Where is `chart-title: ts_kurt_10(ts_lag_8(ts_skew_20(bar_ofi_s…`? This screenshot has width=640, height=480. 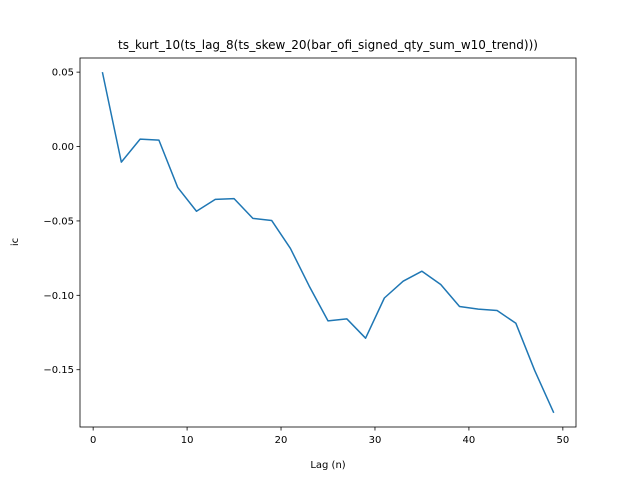
chart-title: ts_kurt_10(ts_lag_8(ts_skew_20(bar_ofi_s… is located at coordinates (328, 45).